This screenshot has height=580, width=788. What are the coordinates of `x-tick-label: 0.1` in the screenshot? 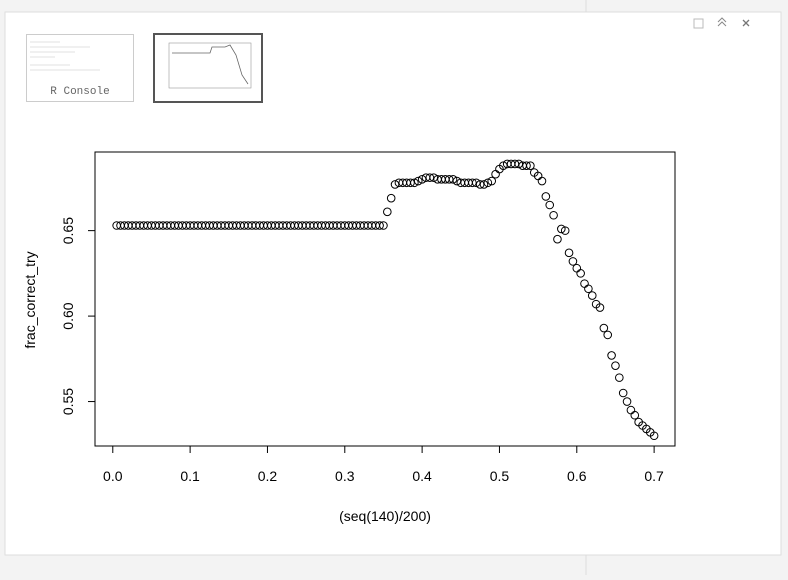 It's located at (190, 476).